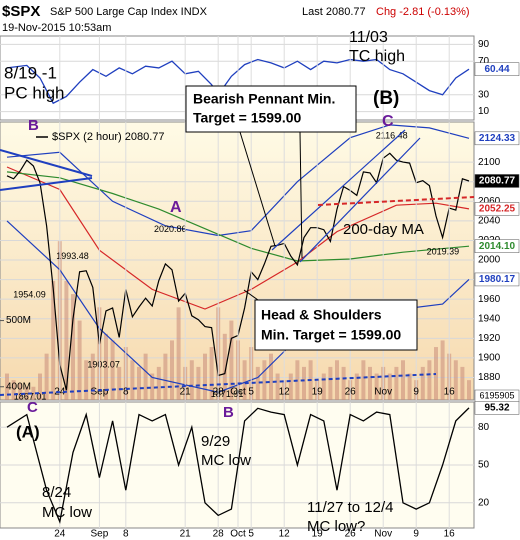 The image size is (520, 540). Describe the element at coordinates (56, 492) in the screenshot. I see `annotation: 8/24` at that location.